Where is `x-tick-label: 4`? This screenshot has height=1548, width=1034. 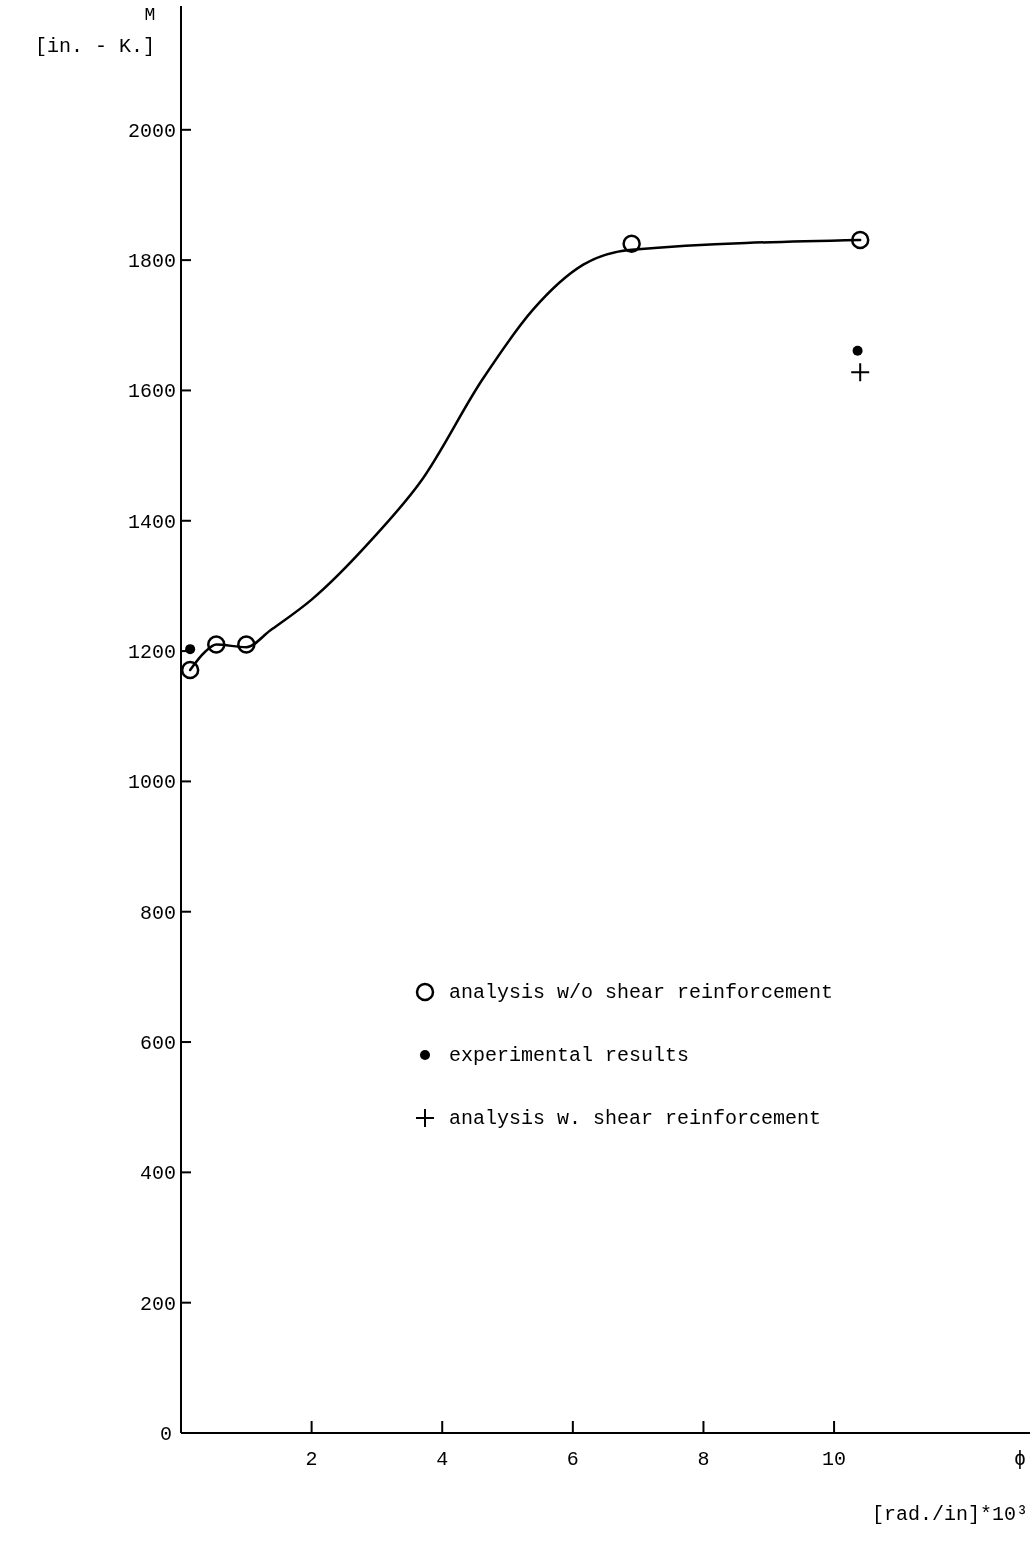
x-tick-label: 4 is located at coordinates (442, 1459).